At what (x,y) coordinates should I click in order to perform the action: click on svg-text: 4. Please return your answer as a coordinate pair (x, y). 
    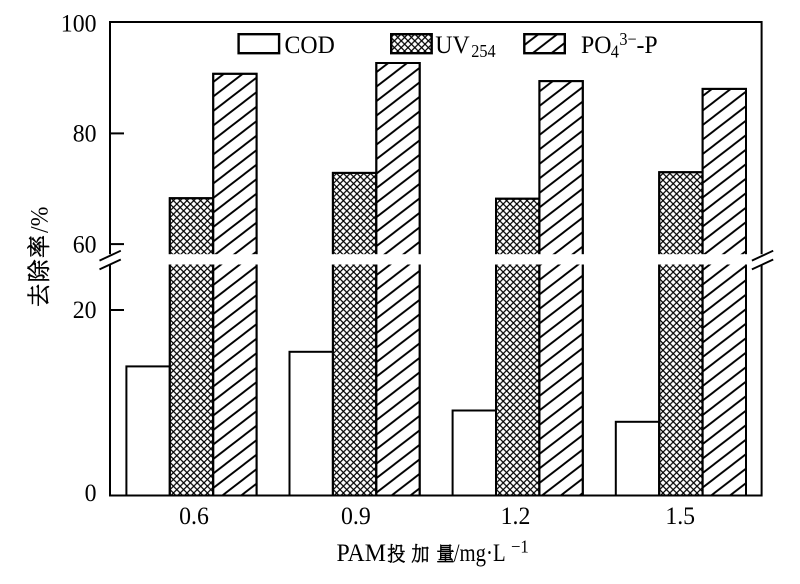
    Looking at the image, I should click on (615, 52).